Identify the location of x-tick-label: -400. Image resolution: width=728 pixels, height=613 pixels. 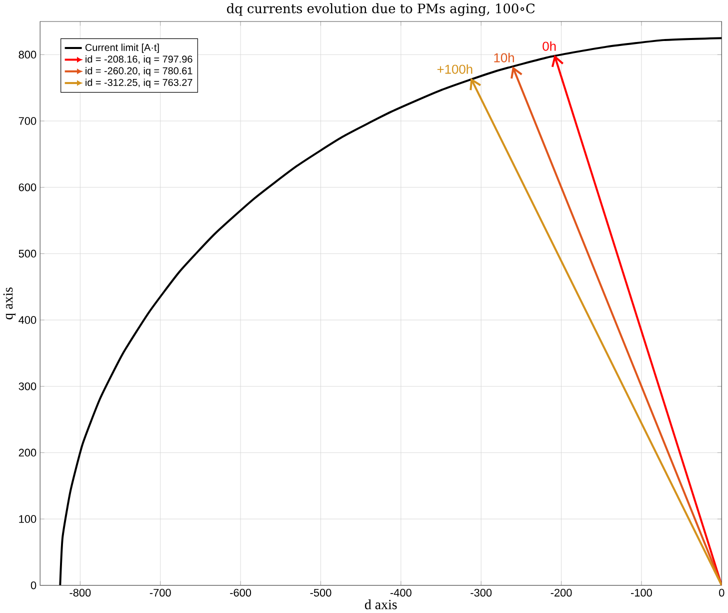
(401, 593).